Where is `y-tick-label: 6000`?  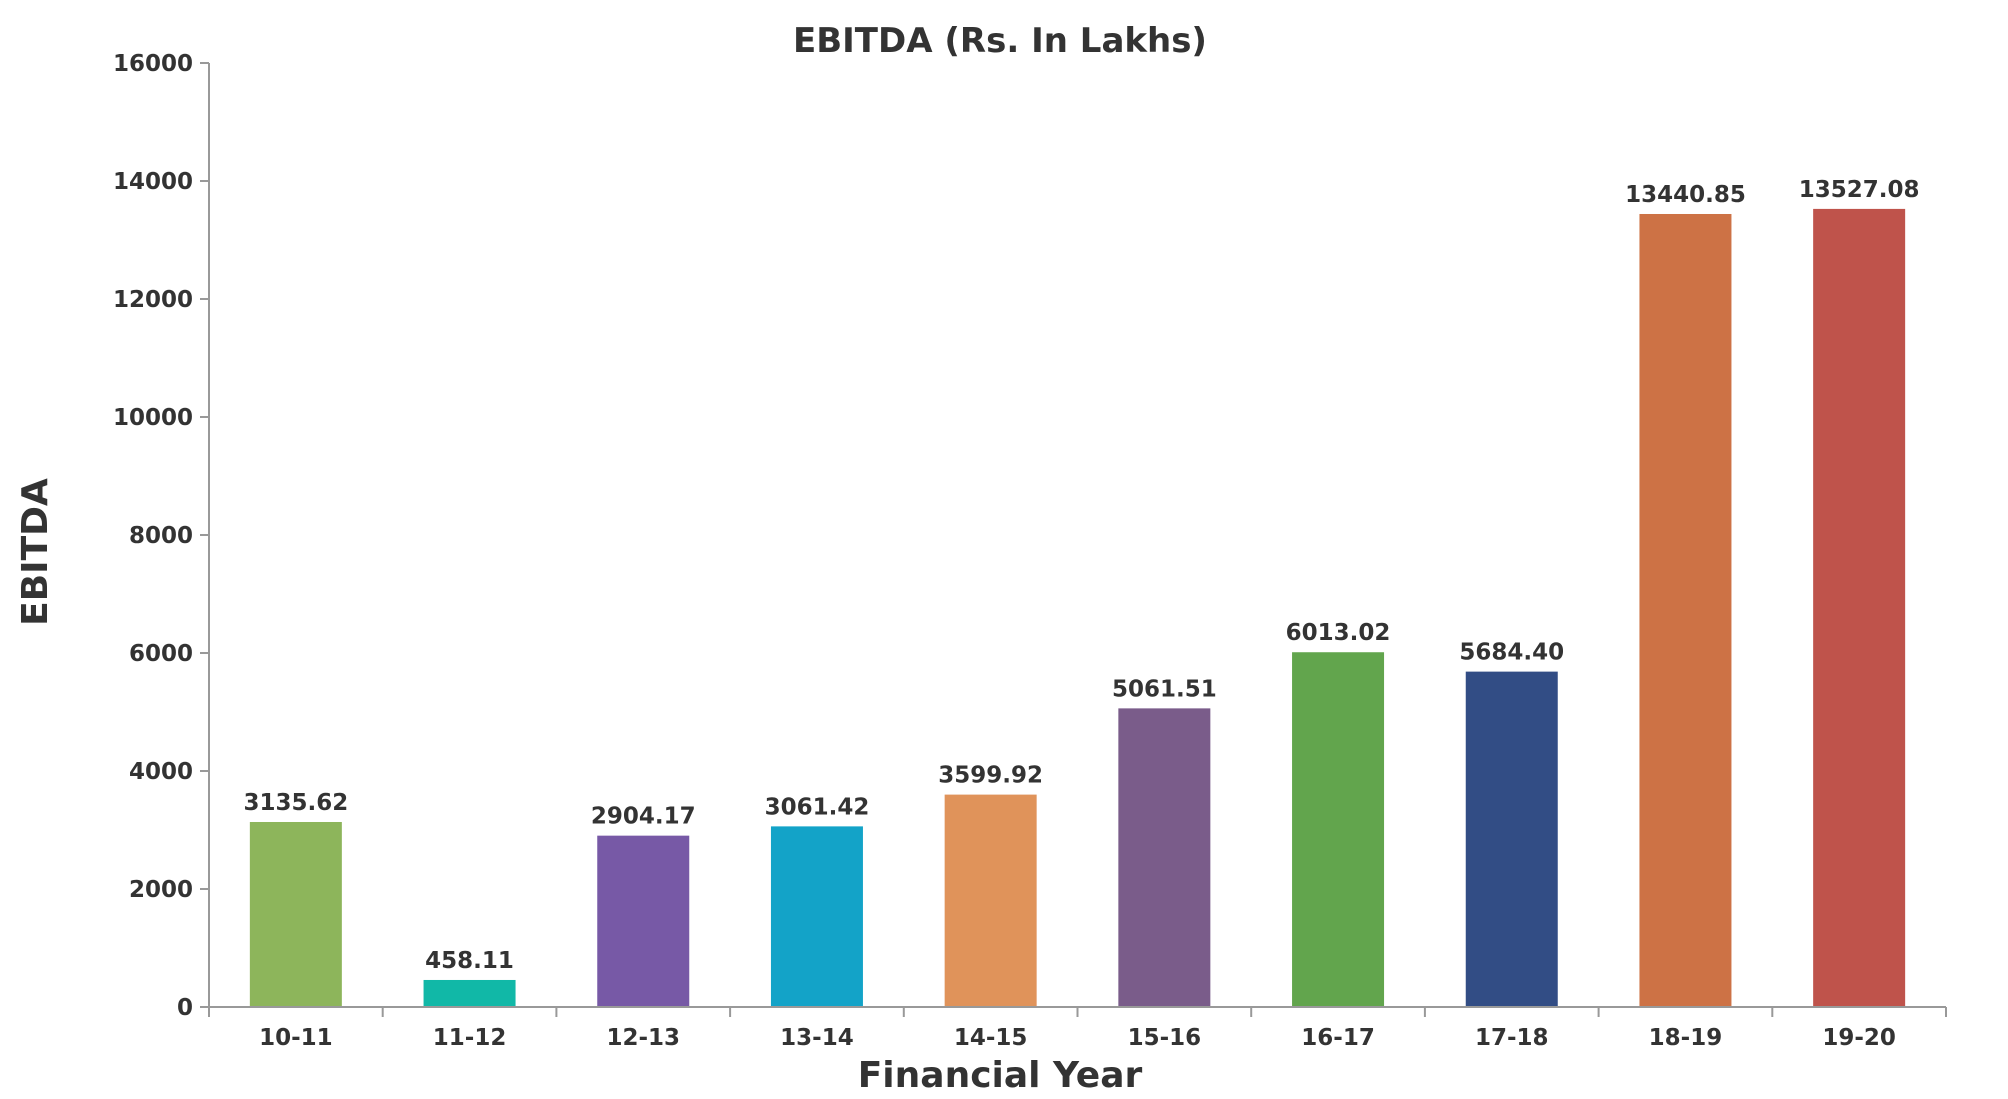 y-tick-label: 6000 is located at coordinates (161, 654).